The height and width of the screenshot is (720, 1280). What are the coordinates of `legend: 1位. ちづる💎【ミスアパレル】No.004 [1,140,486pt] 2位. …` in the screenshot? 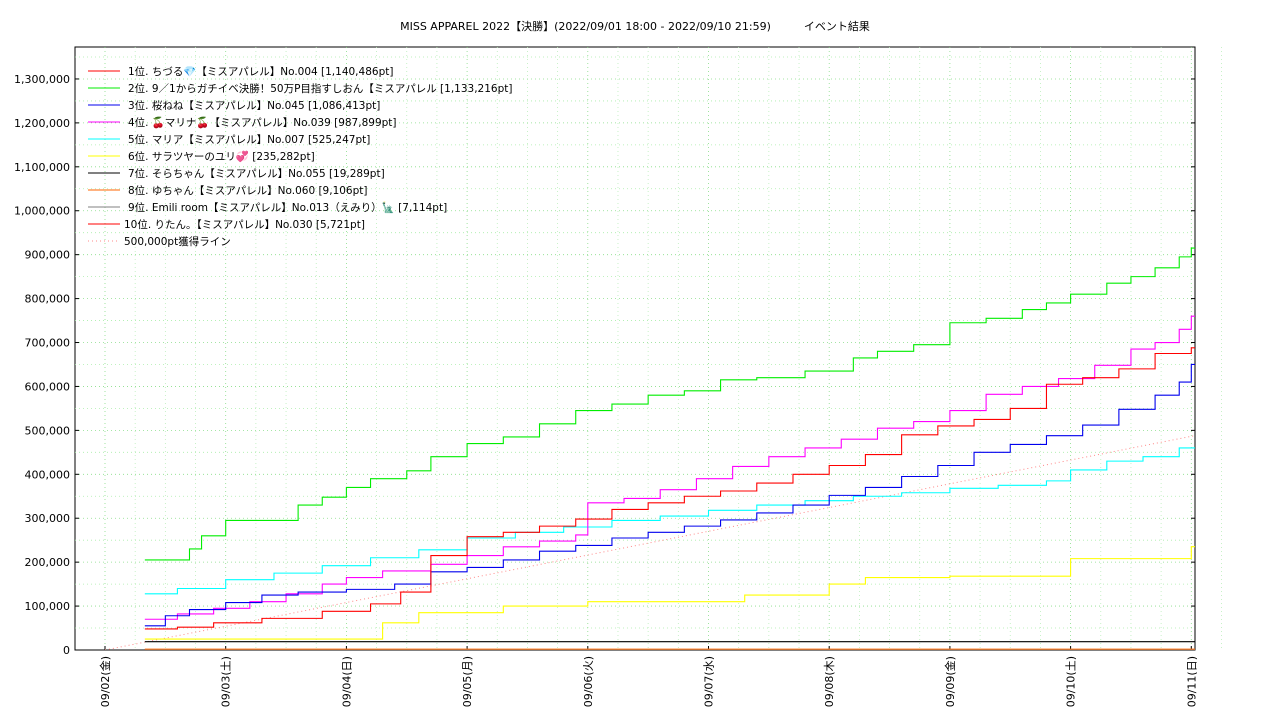 It's located at (300, 156).